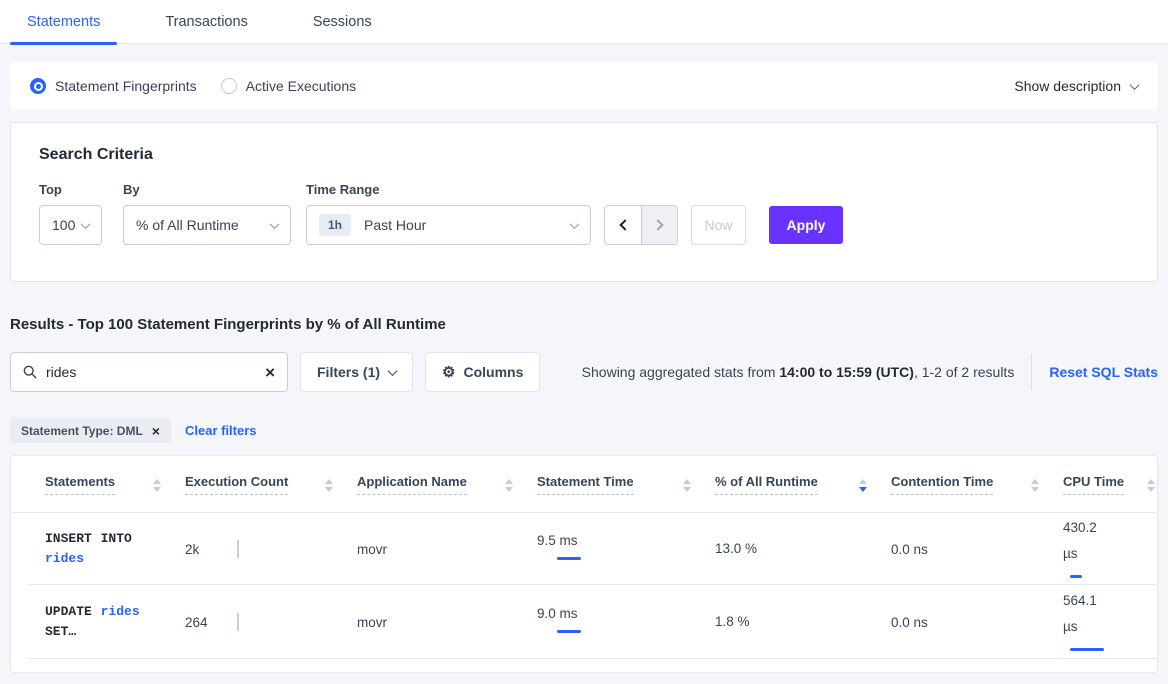 Image resolution: width=1168 pixels, height=684 pixels. Describe the element at coordinates (806, 225) in the screenshot. I see `apply-button: Apply` at that location.